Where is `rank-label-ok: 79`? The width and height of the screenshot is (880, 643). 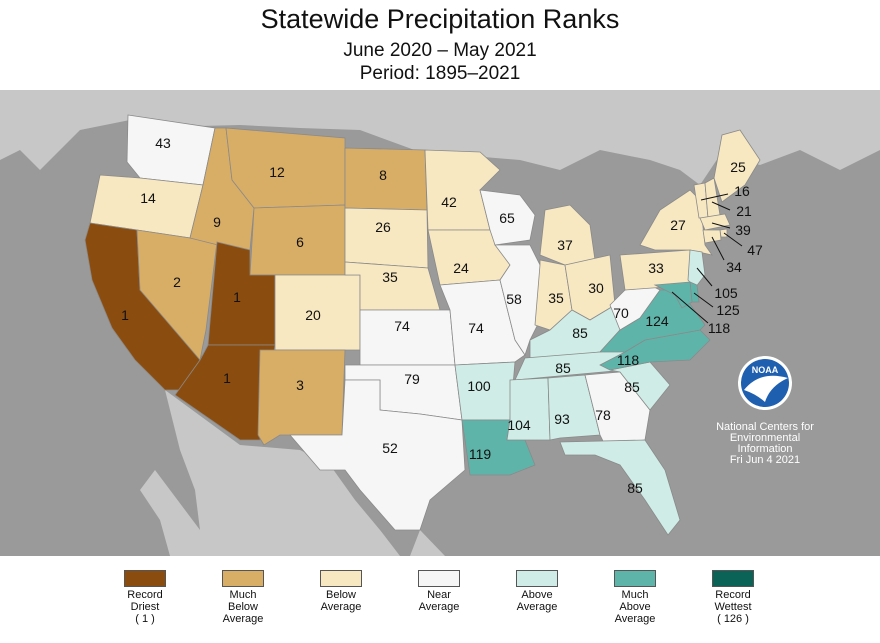 rank-label-ok: 79 is located at coordinates (412, 379).